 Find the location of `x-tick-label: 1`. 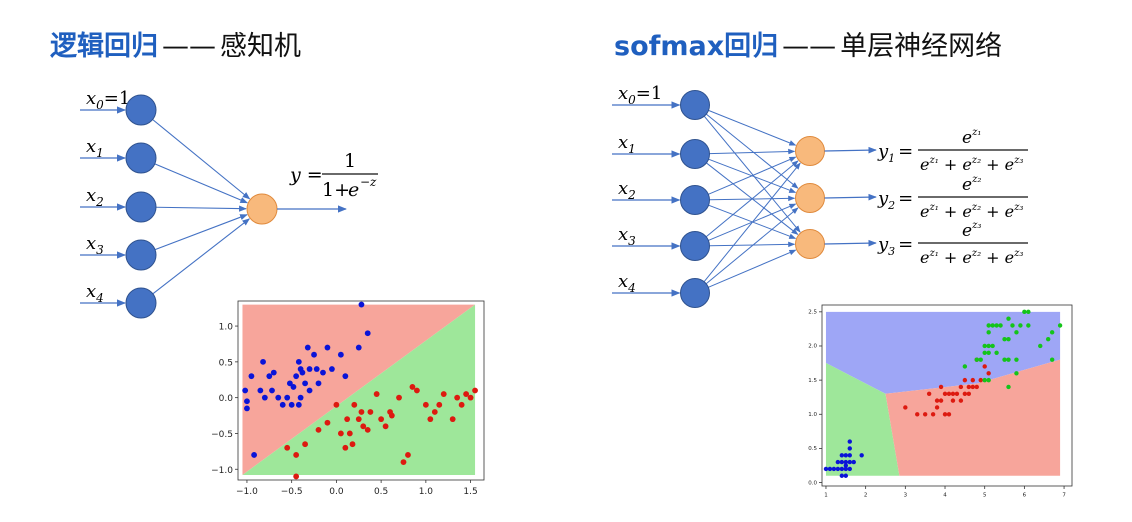

x-tick-label: 1 is located at coordinates (826, 496).